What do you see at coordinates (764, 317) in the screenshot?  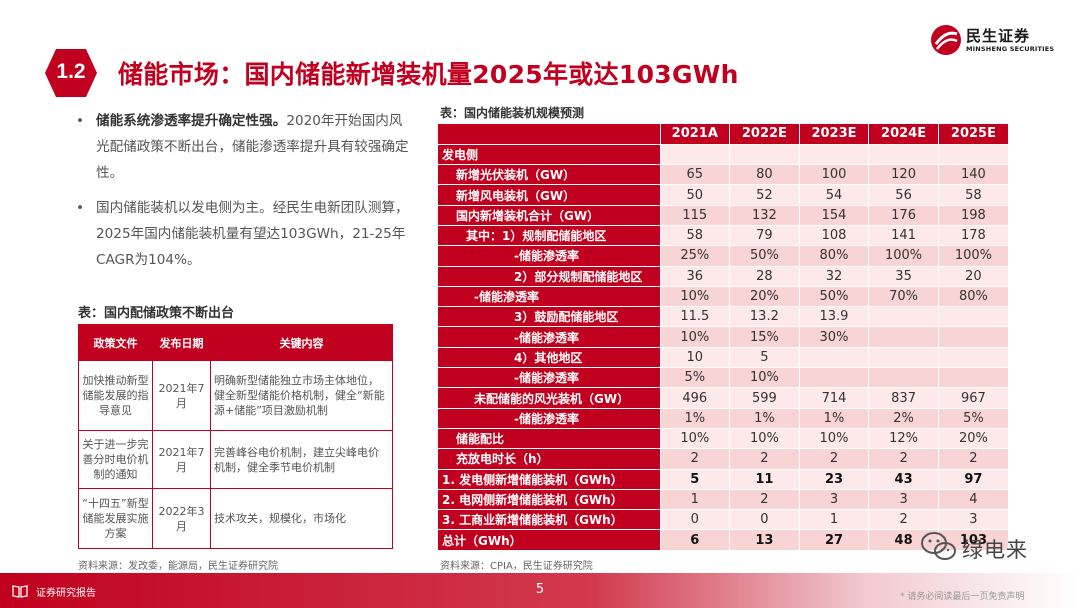 I see `table-cell: 13.2` at bounding box center [764, 317].